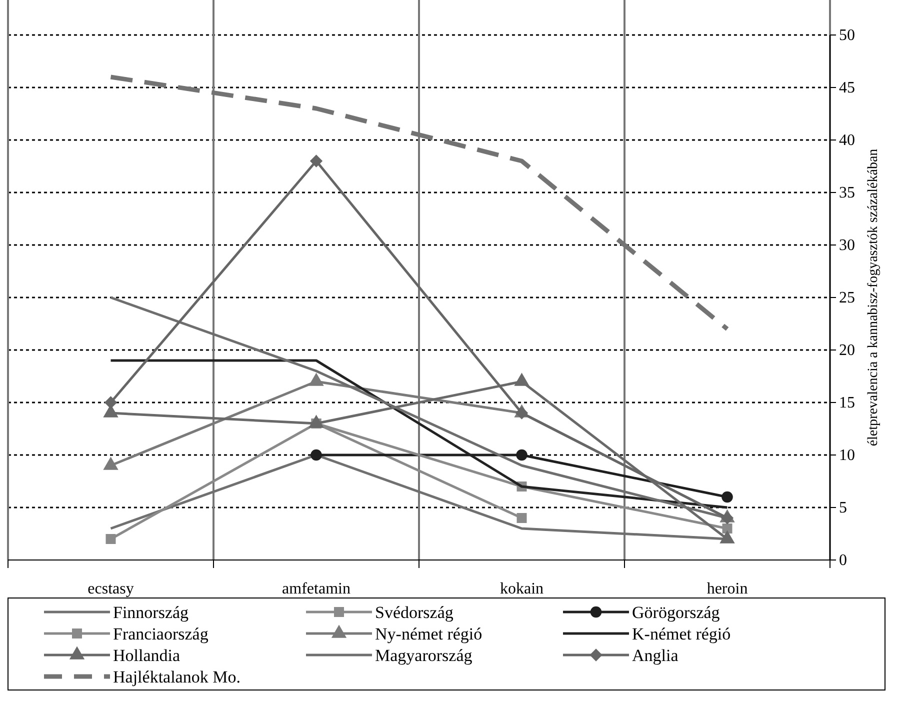  What do you see at coordinates (727, 589) in the screenshot?
I see `x-tick-label: heroin` at bounding box center [727, 589].